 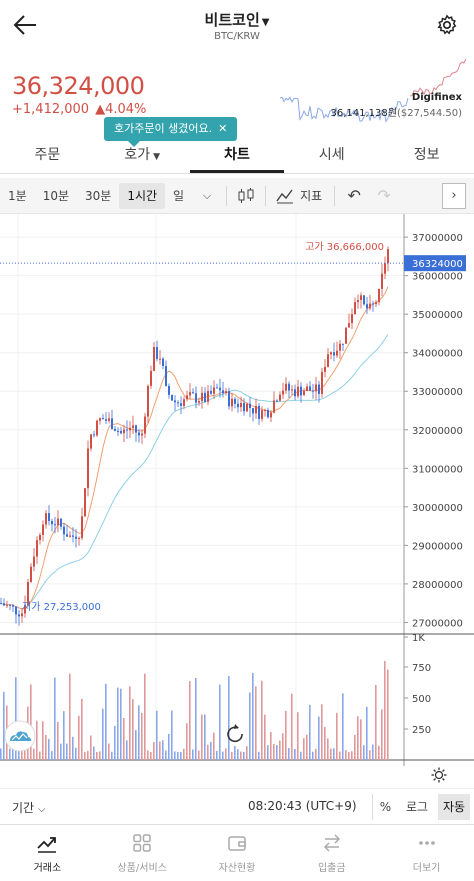 I want to click on tab-market-price: 시세, so click(x=331, y=155).